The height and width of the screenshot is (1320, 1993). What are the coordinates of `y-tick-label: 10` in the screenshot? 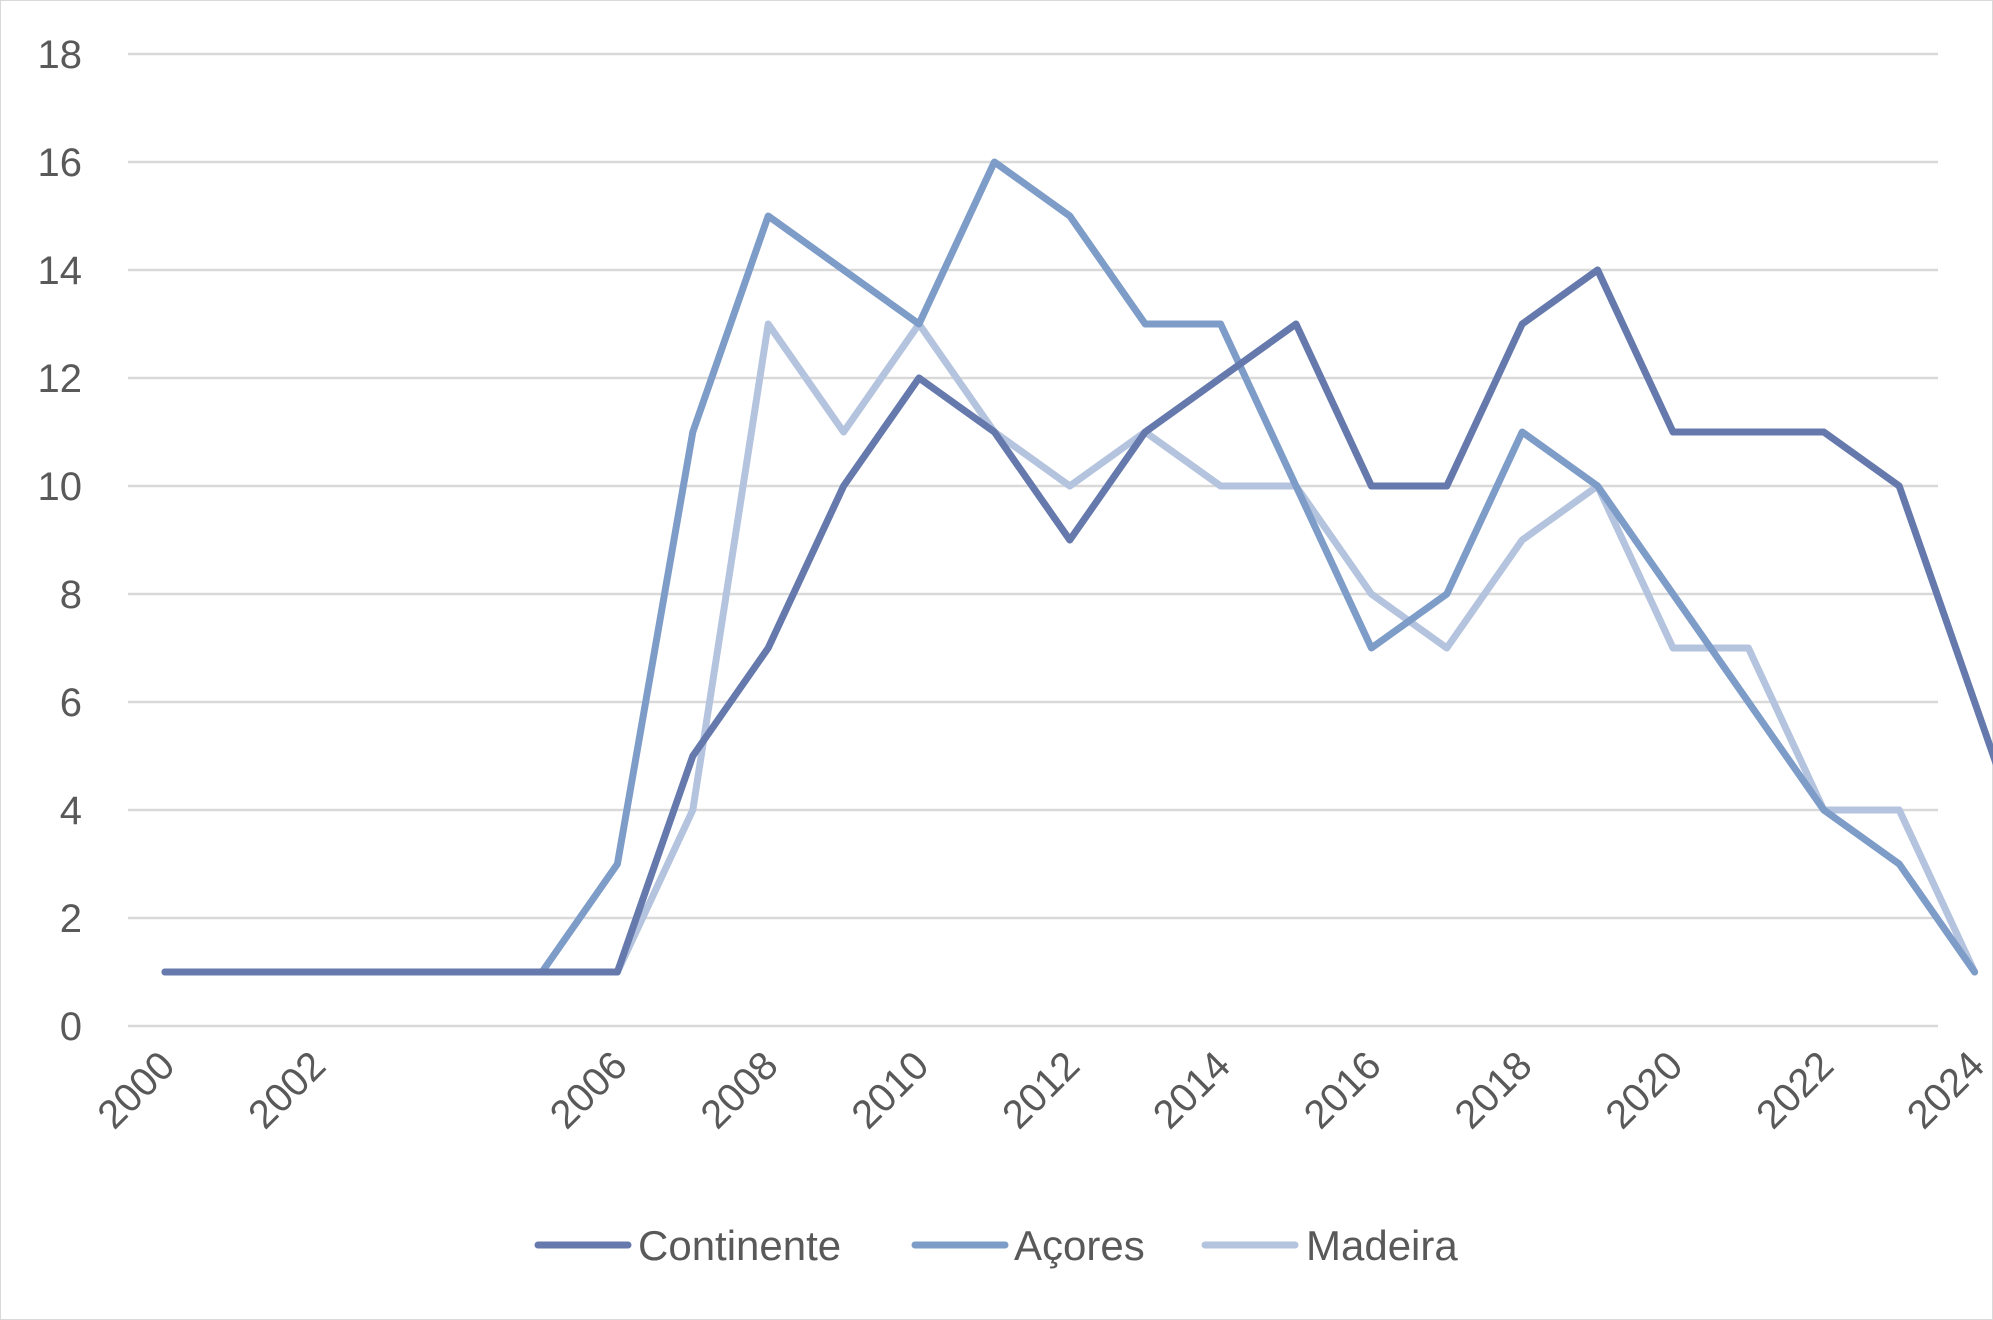 It's located at (60, 487).